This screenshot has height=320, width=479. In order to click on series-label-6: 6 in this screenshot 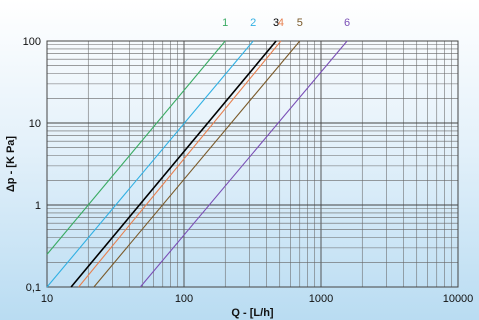, I will do `click(347, 23)`.